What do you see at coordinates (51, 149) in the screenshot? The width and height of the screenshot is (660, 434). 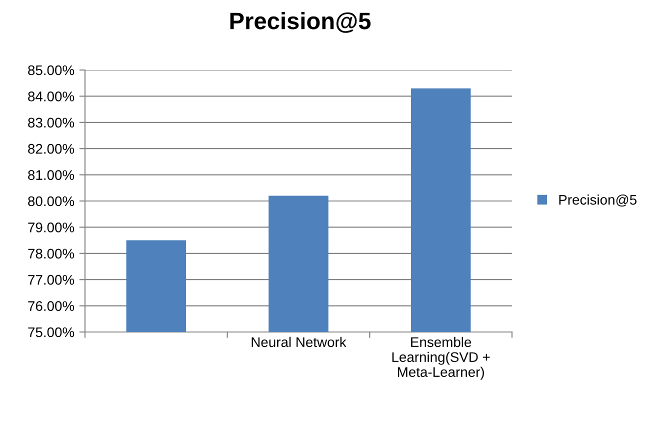 I see `y-tick-label: 82.00%` at bounding box center [51, 149].